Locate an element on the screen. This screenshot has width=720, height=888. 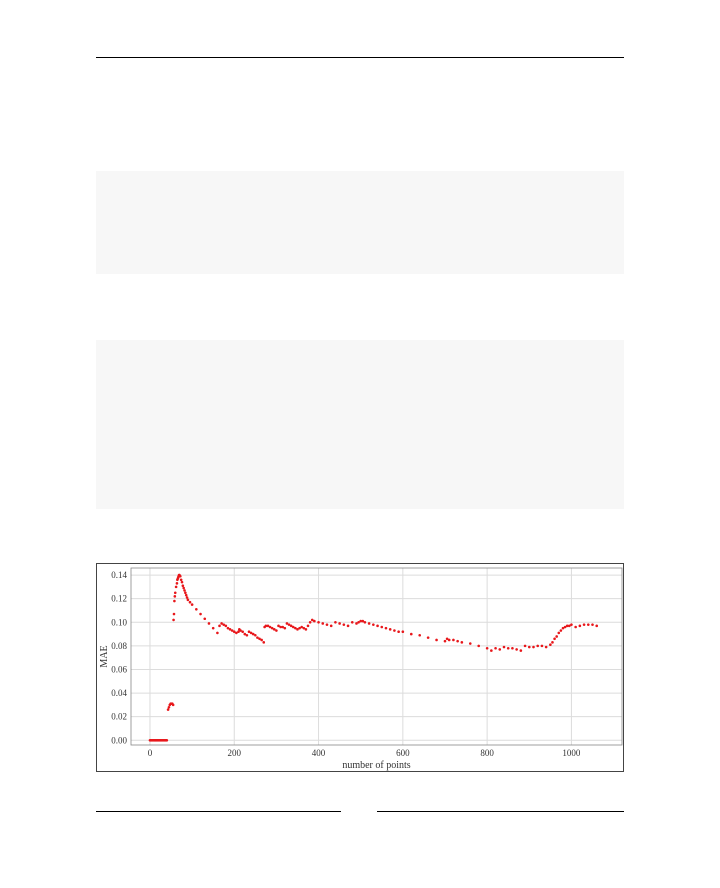
y-tick-label: 0.12 is located at coordinates (119, 599).